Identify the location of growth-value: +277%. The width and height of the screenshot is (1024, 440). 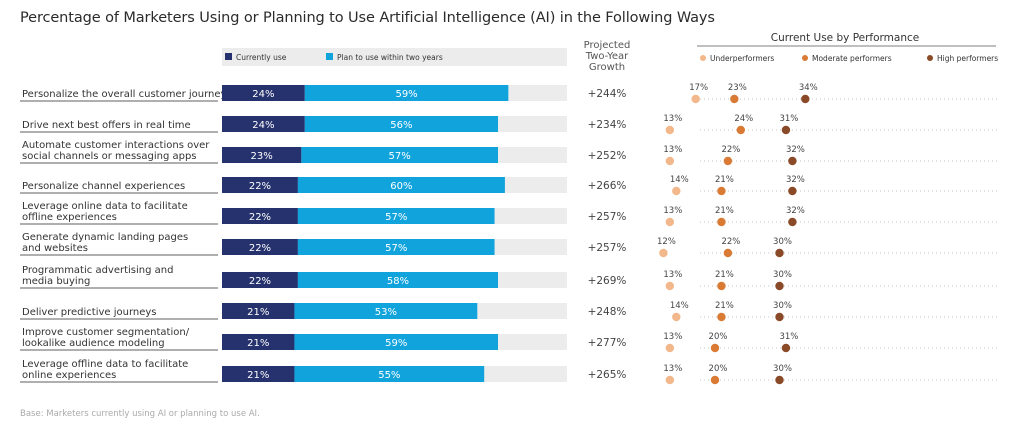
(607, 343).